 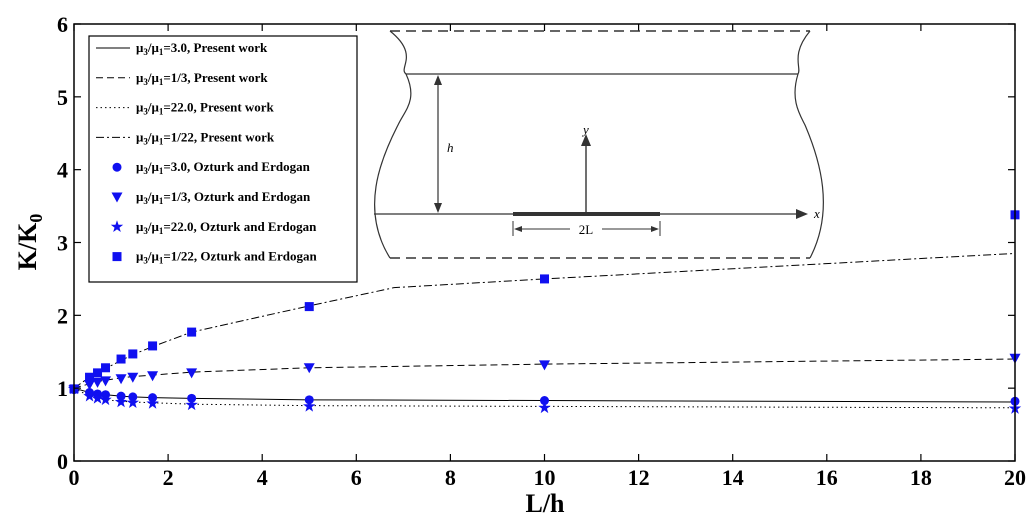 What do you see at coordinates (218, 107) in the screenshot?
I see `legend-label-part: =22.0, Present work` at bounding box center [218, 107].